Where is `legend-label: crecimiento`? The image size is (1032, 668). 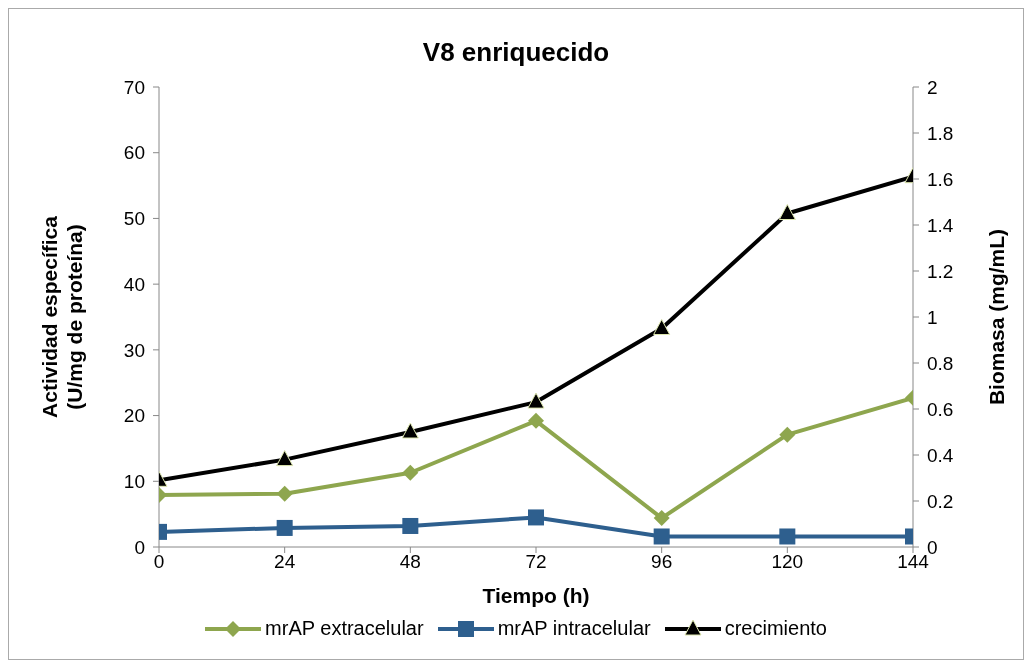
legend-label: crecimiento is located at coordinates (775, 628).